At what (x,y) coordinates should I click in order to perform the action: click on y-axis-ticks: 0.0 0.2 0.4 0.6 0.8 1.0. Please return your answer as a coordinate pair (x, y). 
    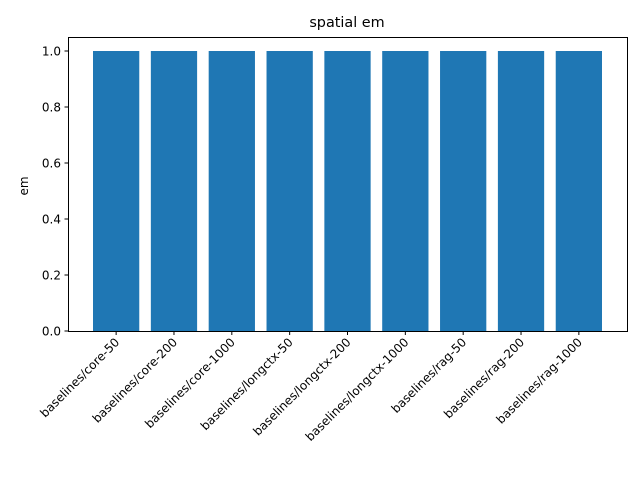
    Looking at the image, I should click on (55, 192).